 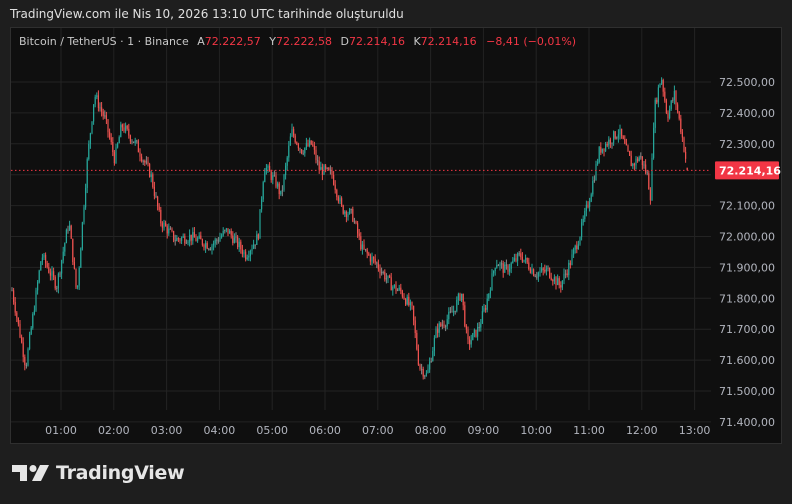 What do you see at coordinates (272, 41) in the screenshot?
I see `high-label: Y` at bounding box center [272, 41].